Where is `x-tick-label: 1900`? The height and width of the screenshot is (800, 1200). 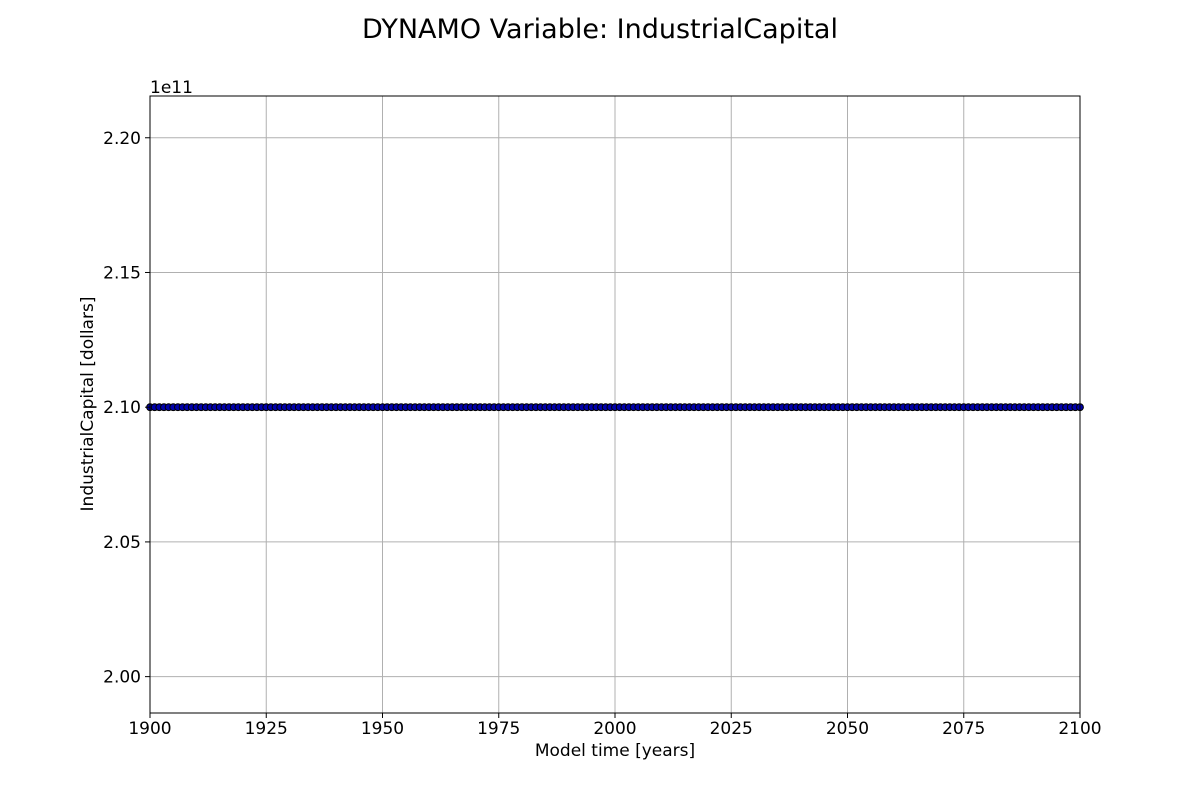 x-tick-label: 1900 is located at coordinates (149, 729).